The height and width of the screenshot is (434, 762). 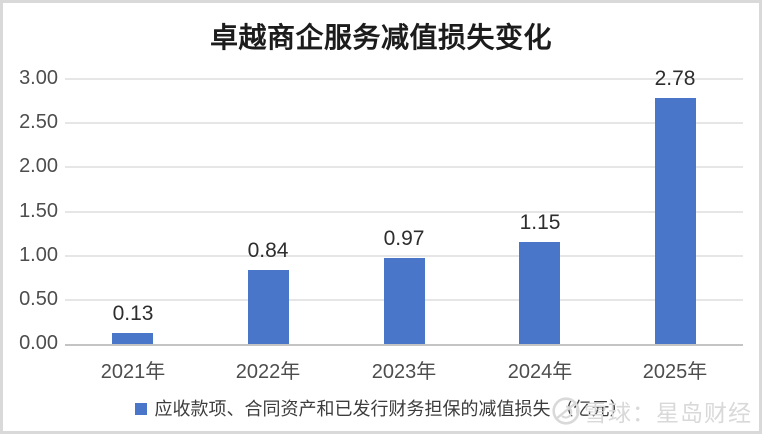 I want to click on watermark: 雪球：星岛财经, so click(x=651, y=411).